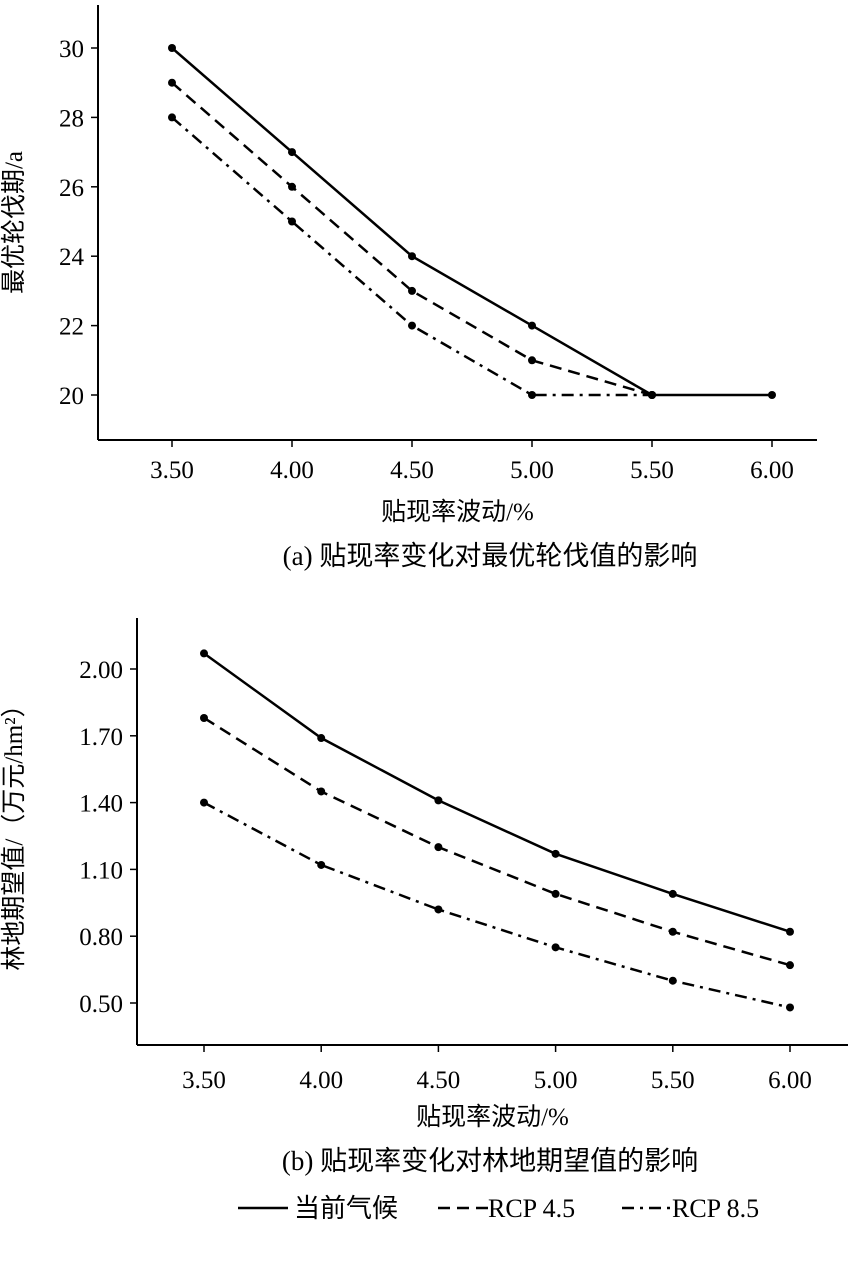 Image resolution: width=850 pixels, height=1286 pixels. Describe the element at coordinates (101, 670) in the screenshot. I see `y-tick-label: 2.00` at that location.